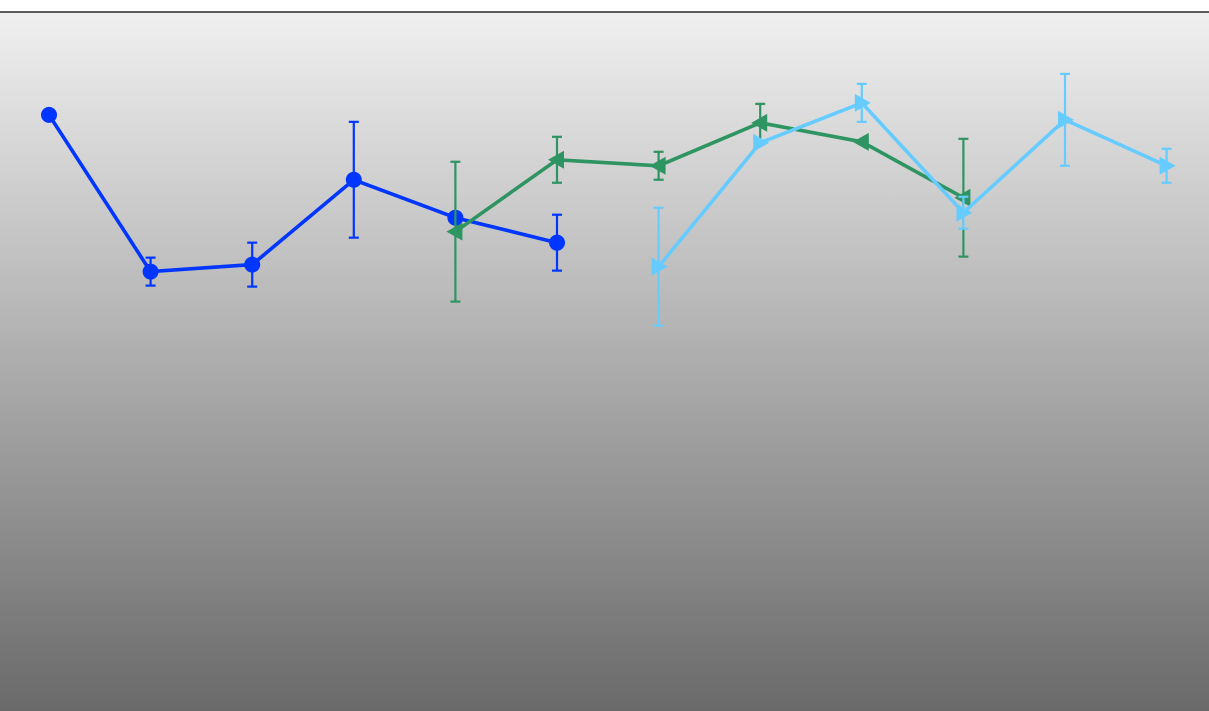  I want to click on data-point-s2-p4, so click(759, 122).